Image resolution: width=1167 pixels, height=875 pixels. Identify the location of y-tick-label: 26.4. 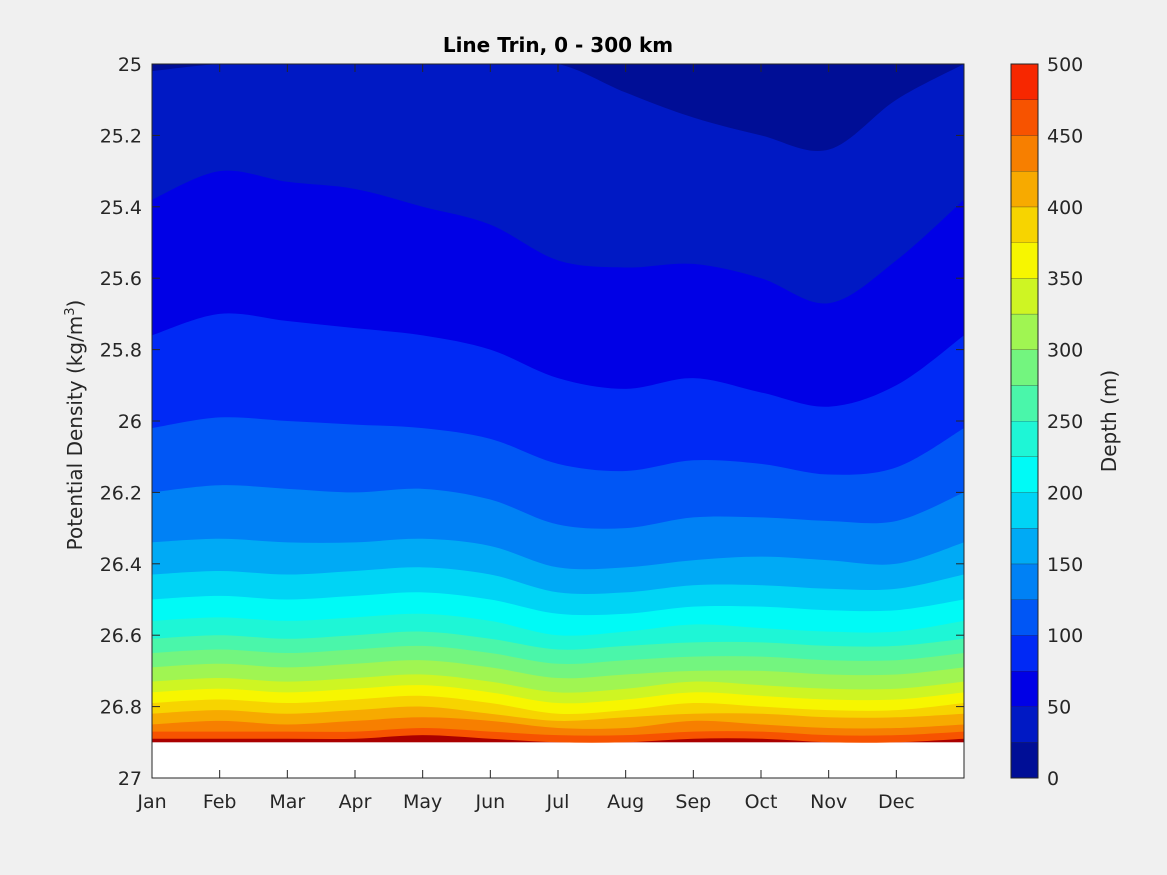
(121, 565).